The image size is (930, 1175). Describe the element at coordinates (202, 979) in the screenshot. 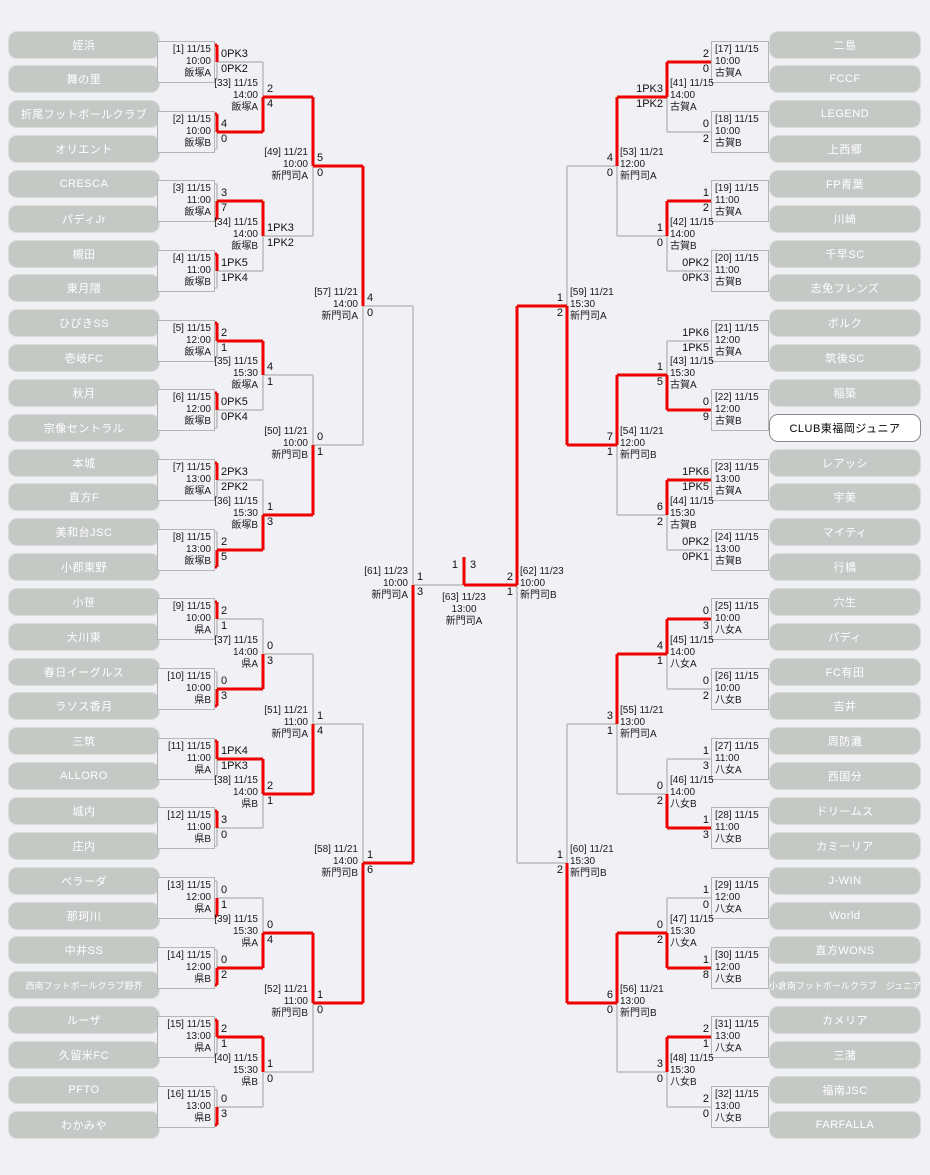

I see `match-label-line: 県B` at that location.